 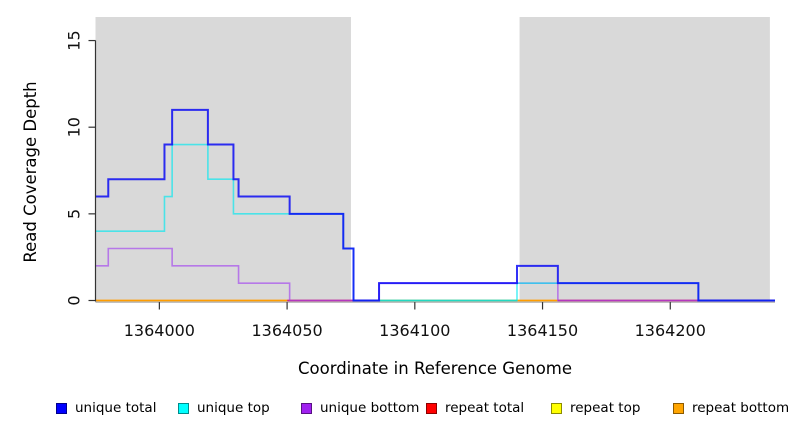 I want to click on y-tick-label: 0, so click(x=74, y=300).